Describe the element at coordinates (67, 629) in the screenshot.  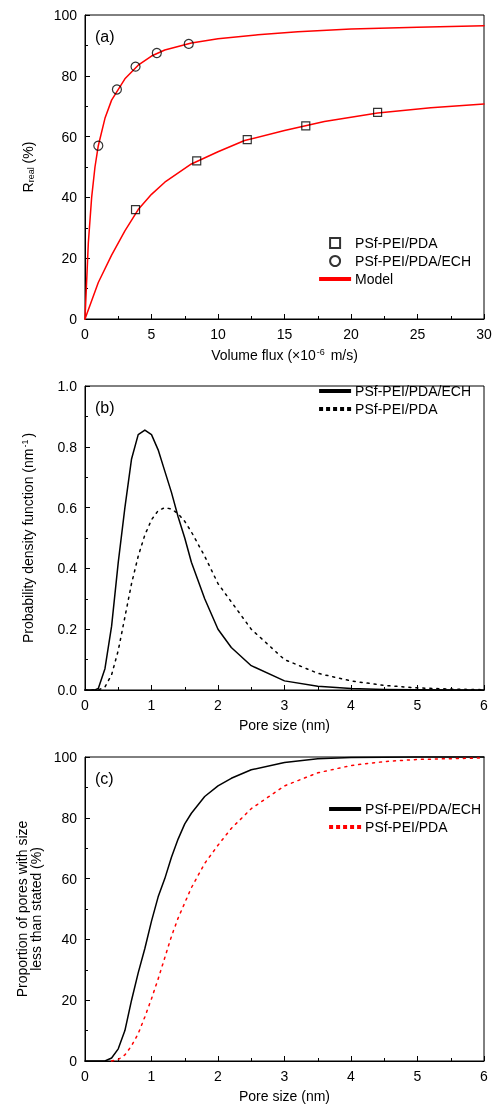
I see `y-tick-label: 0.2` at that location.